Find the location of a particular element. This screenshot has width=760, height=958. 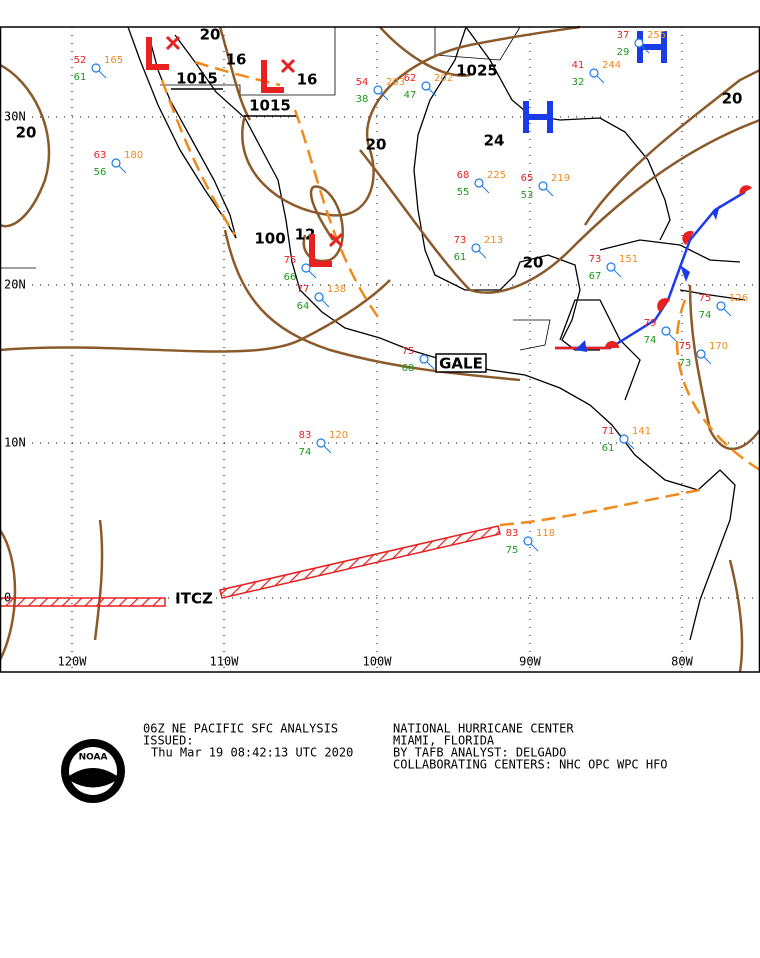

lon-label: 80W is located at coordinates (682, 662).